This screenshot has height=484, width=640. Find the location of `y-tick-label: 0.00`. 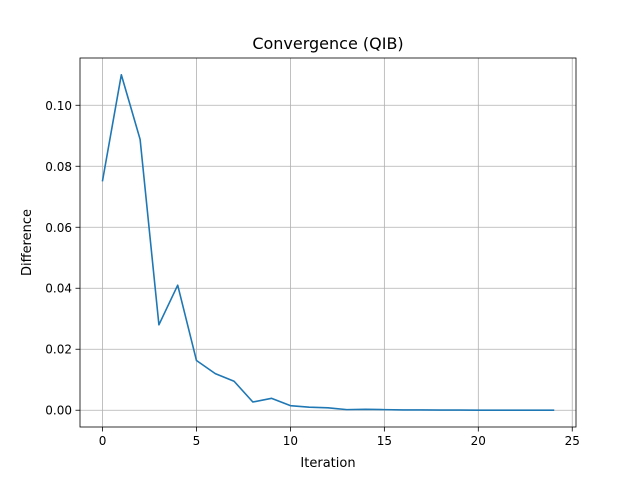

y-tick-label: 0.00 is located at coordinates (58, 411).